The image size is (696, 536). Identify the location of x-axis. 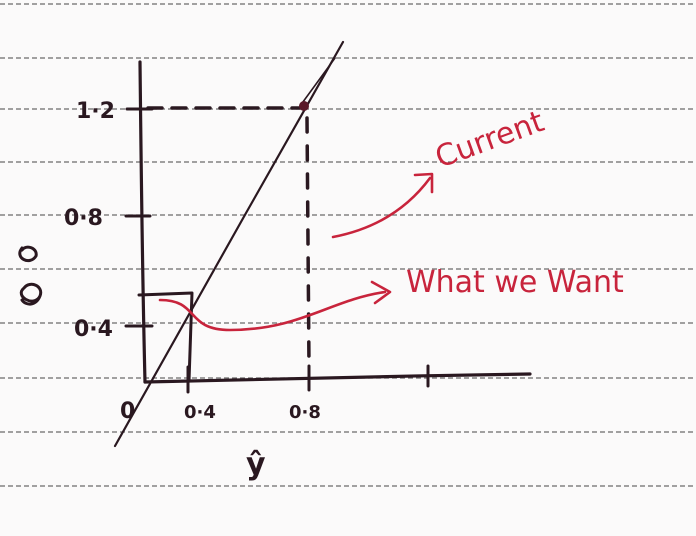
(337, 378).